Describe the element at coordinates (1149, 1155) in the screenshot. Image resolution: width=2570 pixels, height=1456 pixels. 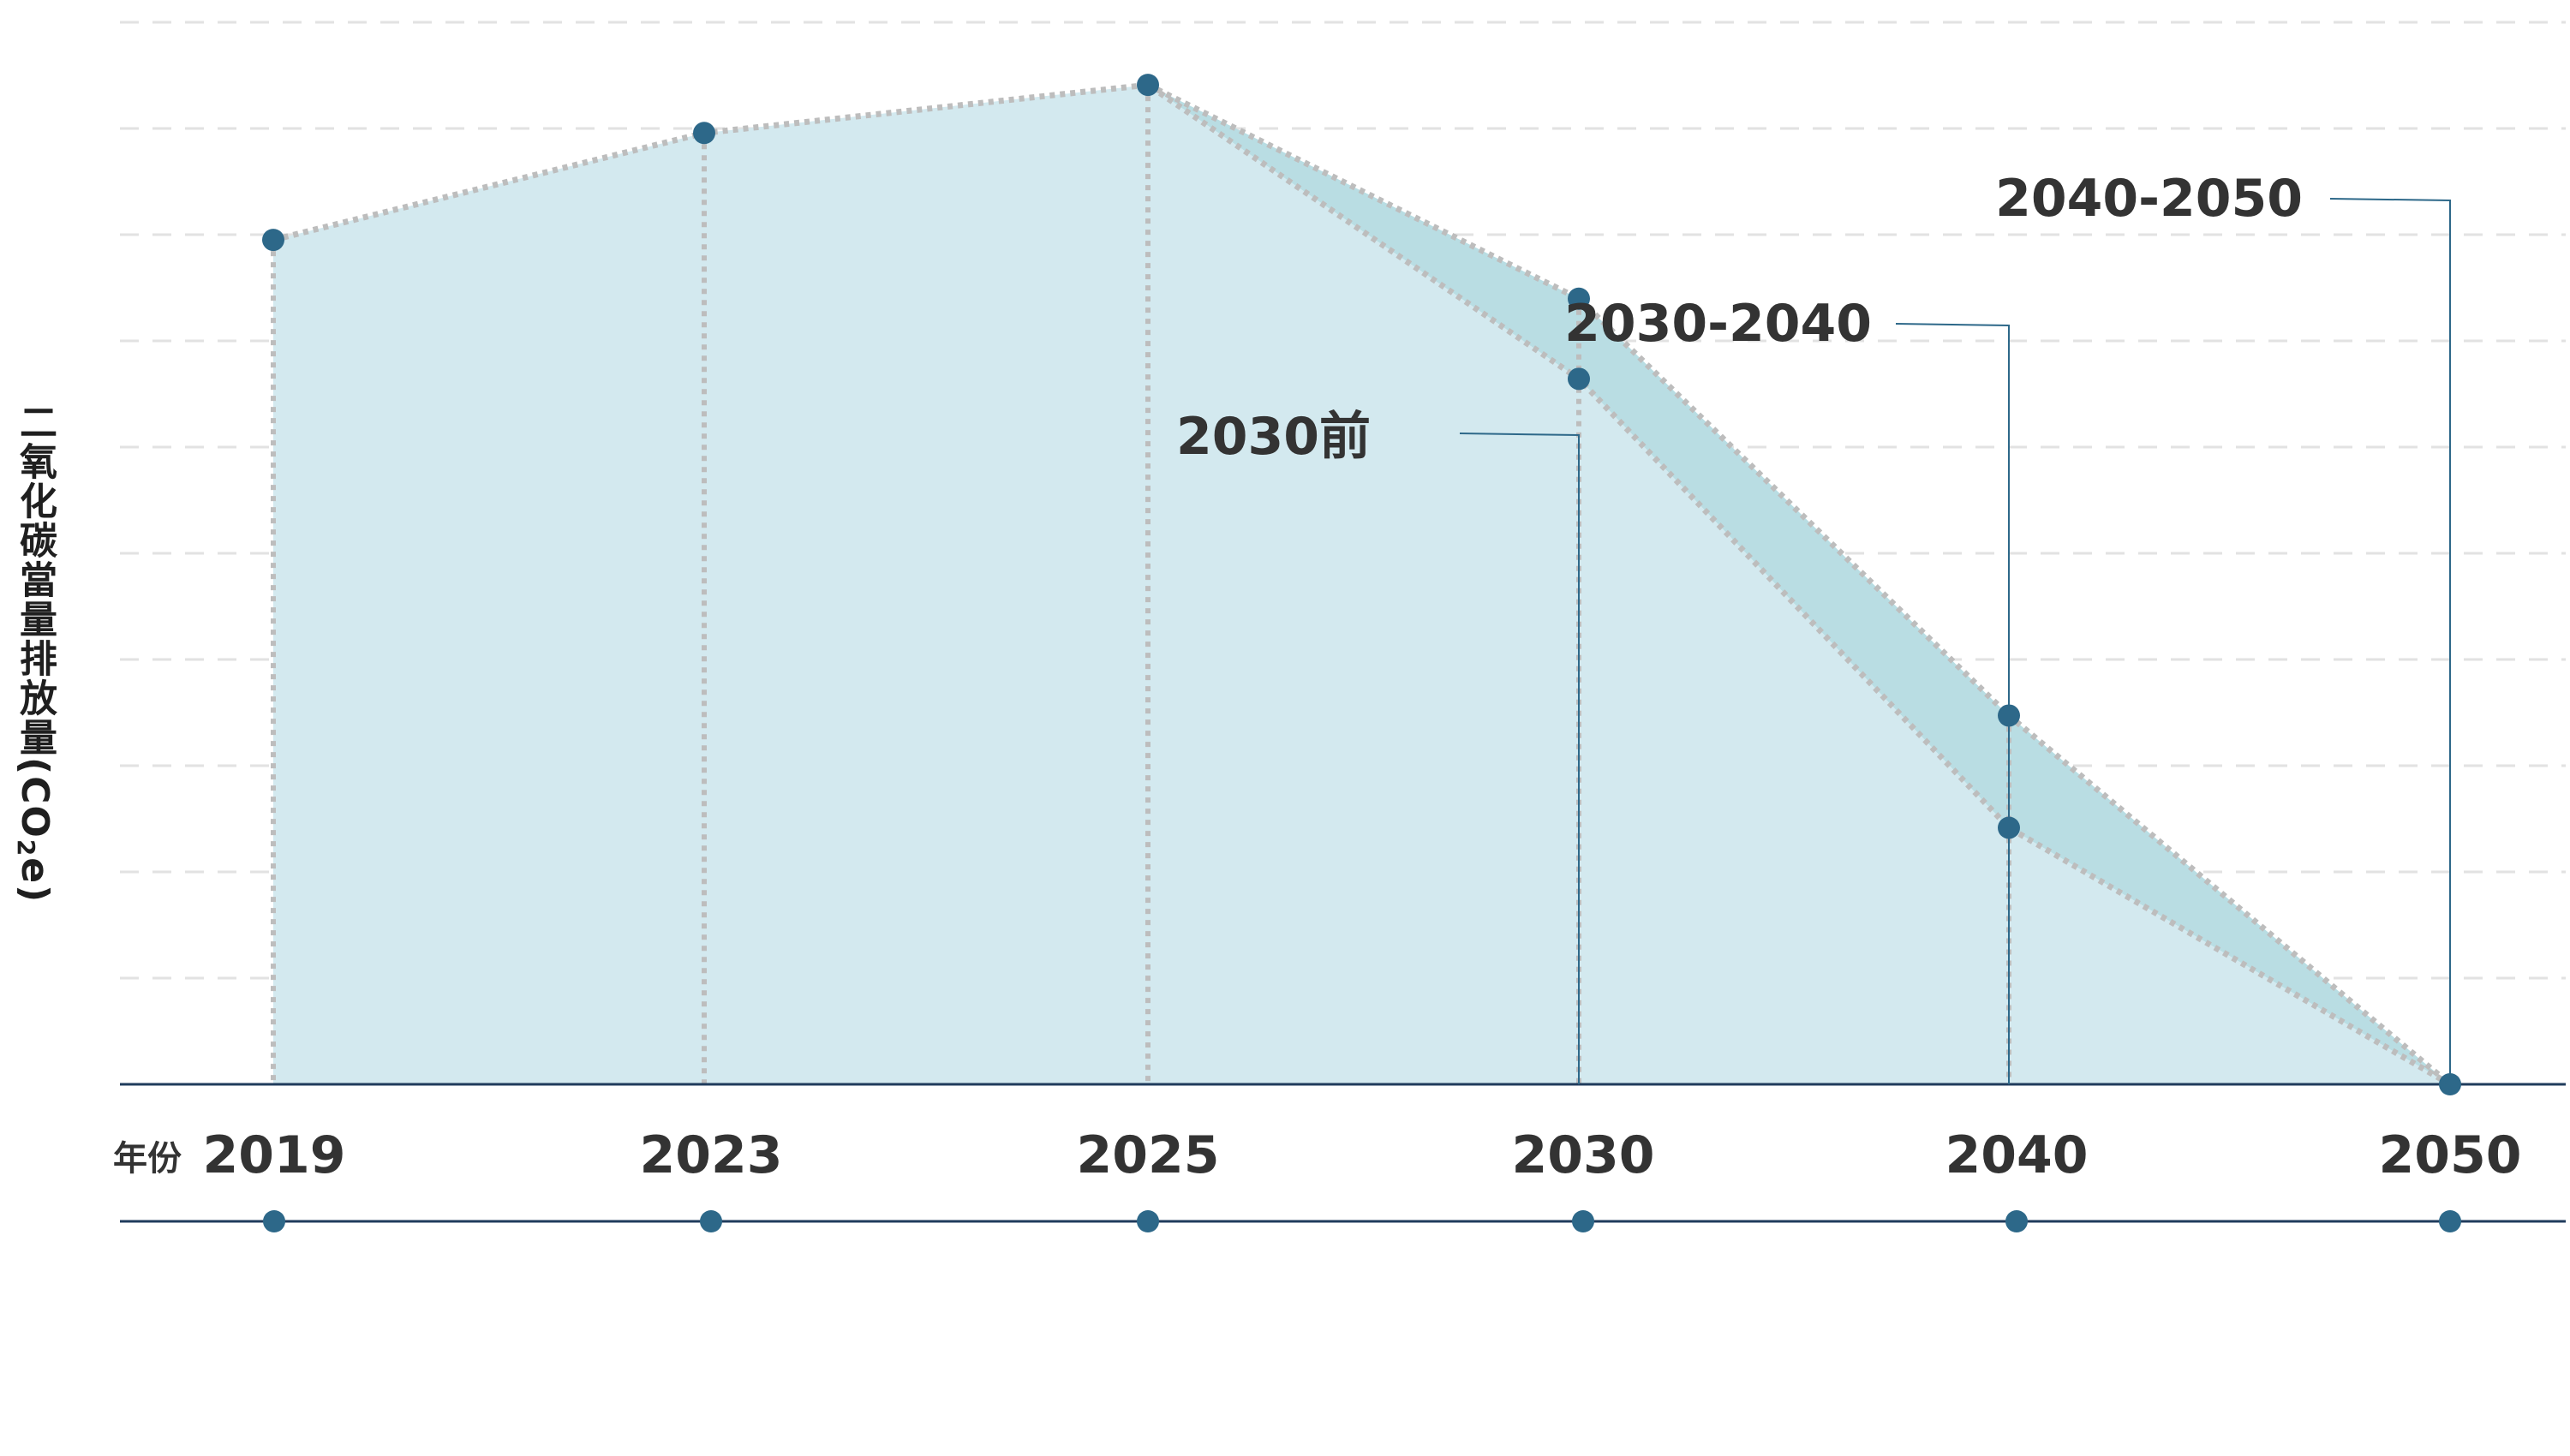
I see `x-tick-2025: 2025` at that location.